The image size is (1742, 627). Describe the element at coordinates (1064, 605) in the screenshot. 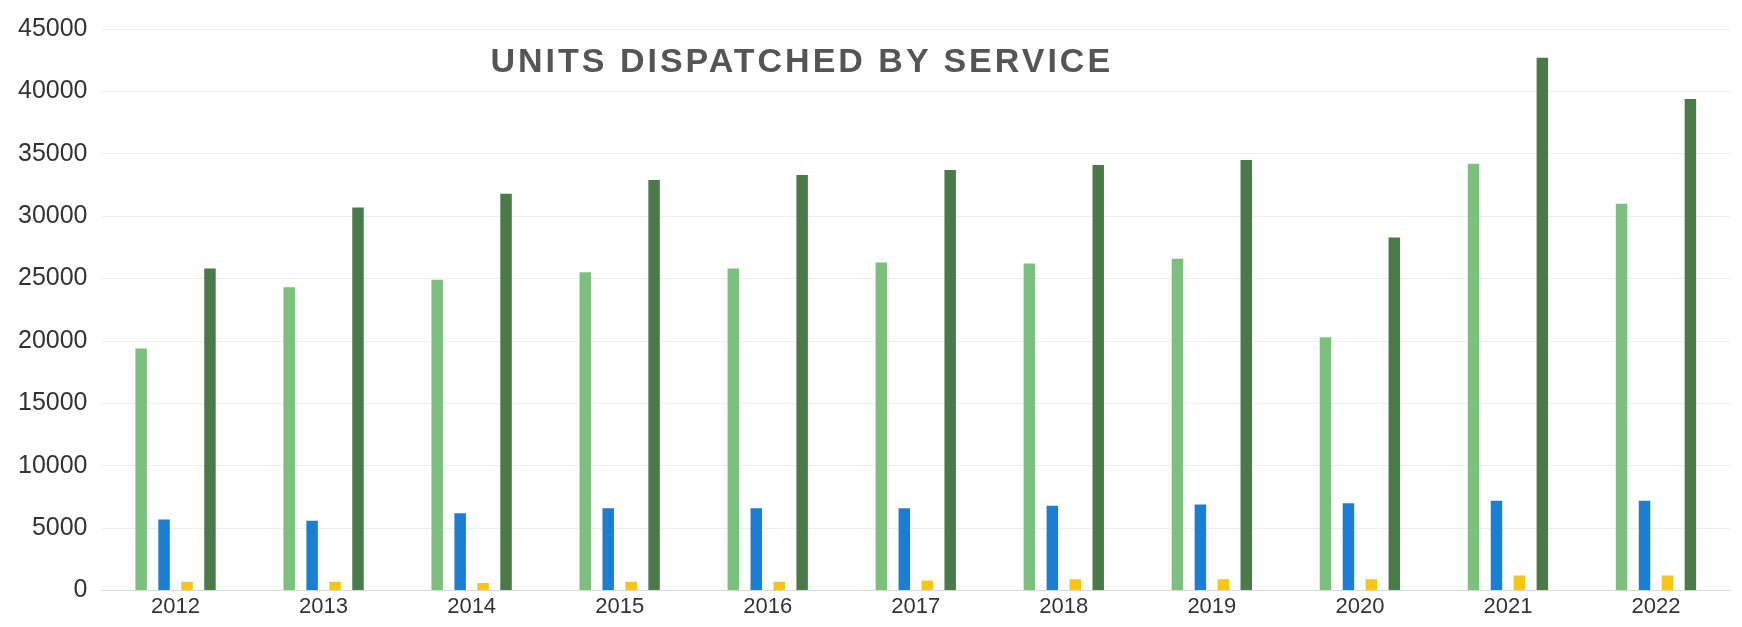

I see `x-tick-label: 2018` at that location.